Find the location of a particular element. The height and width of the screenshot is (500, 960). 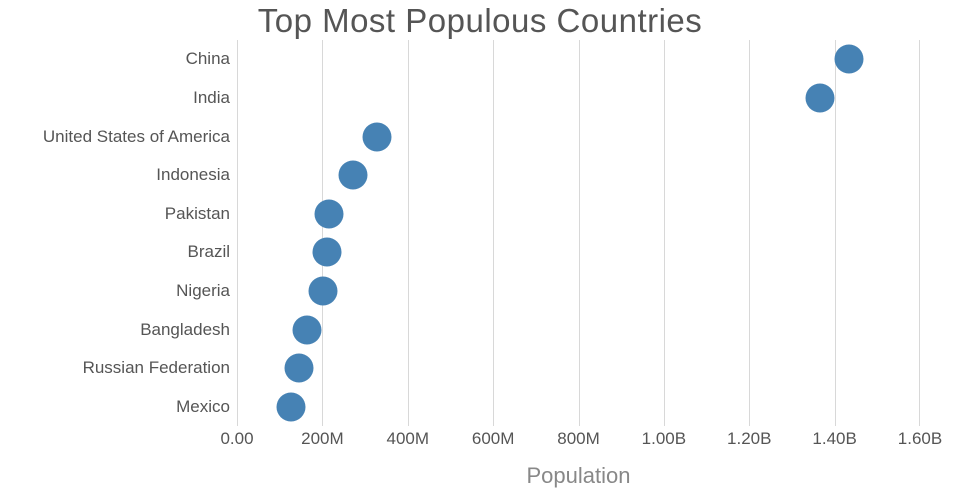

x-axis-tick-label: 1.00B is located at coordinates (664, 438).